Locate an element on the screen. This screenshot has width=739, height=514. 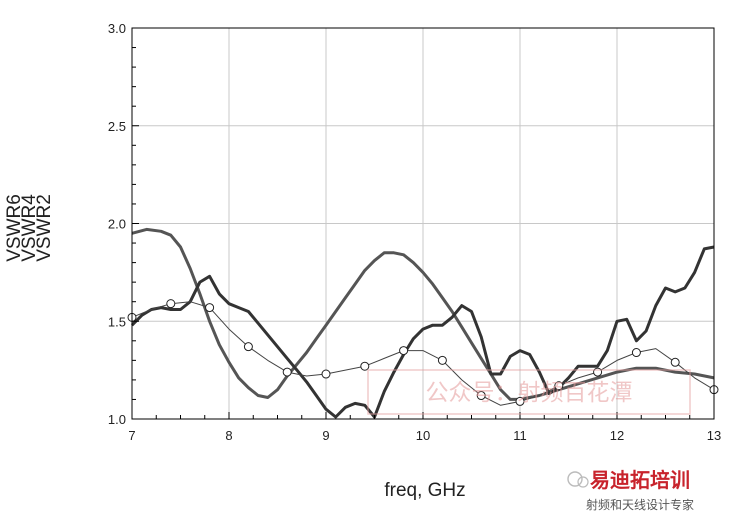
x-axis-label: freq, GHz is located at coordinates (424, 490).